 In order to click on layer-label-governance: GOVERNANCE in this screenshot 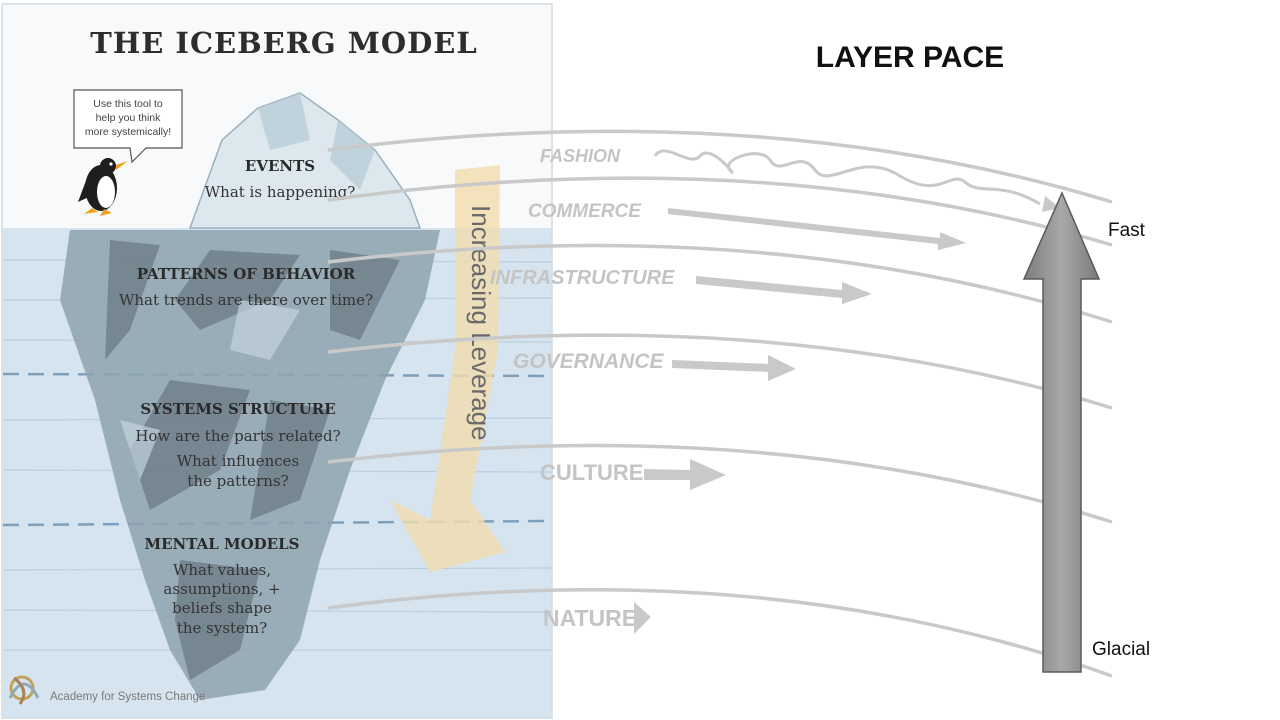, I will do `click(589, 361)`.